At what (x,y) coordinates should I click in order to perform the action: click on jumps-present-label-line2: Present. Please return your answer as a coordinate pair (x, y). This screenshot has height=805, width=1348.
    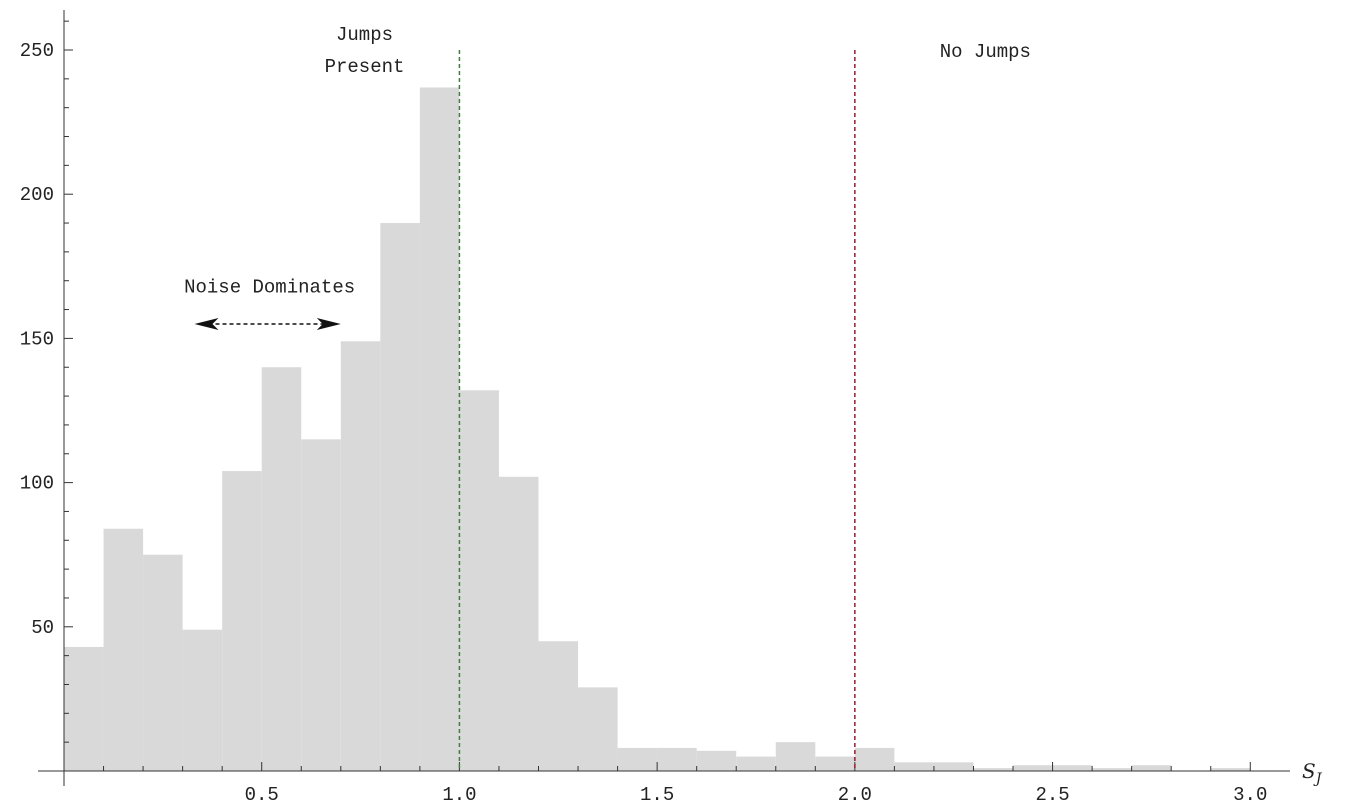
    Looking at the image, I should click on (365, 67).